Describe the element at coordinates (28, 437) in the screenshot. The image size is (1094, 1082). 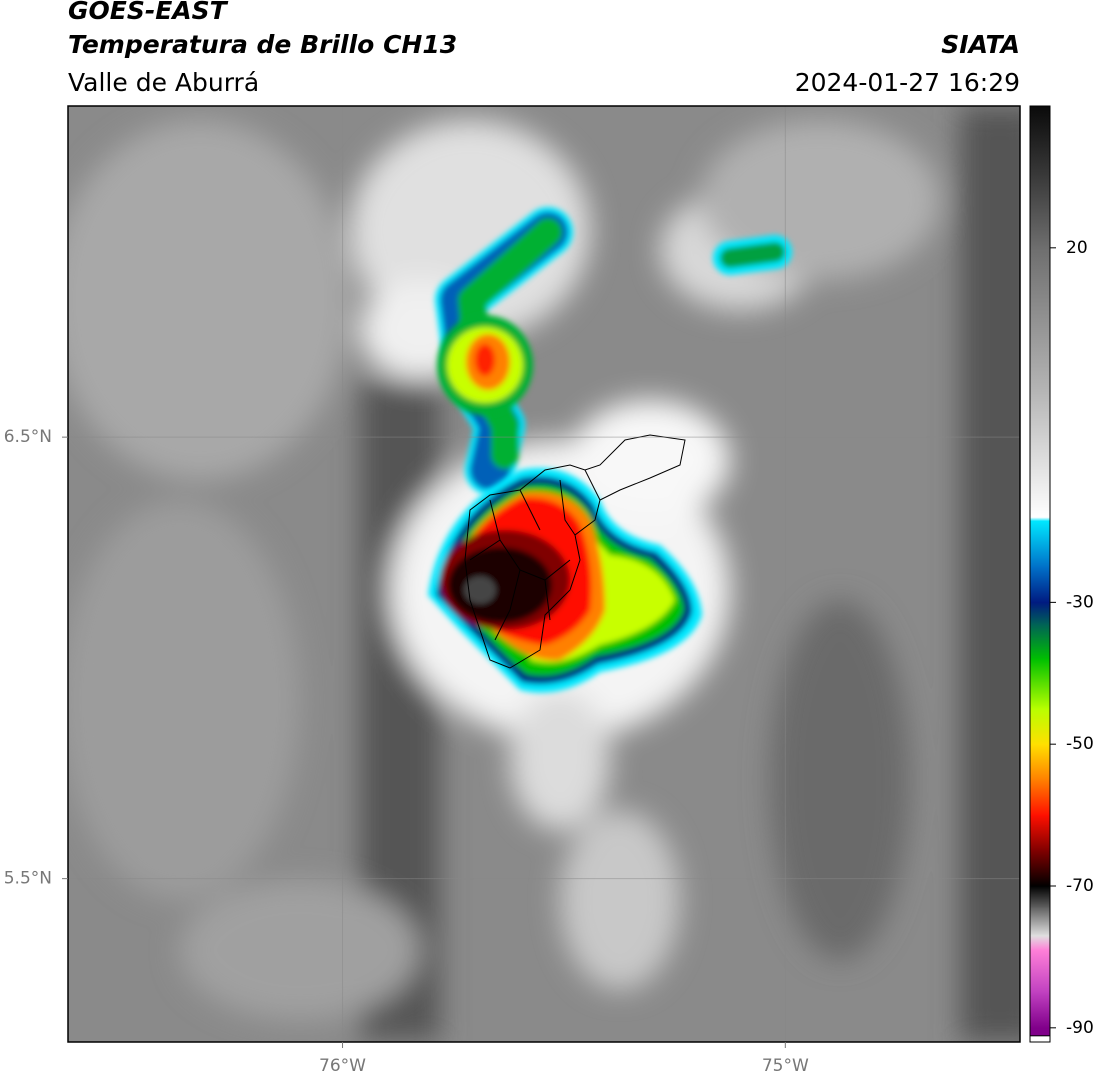
I see `y-tick-label: 6.5°N` at that location.